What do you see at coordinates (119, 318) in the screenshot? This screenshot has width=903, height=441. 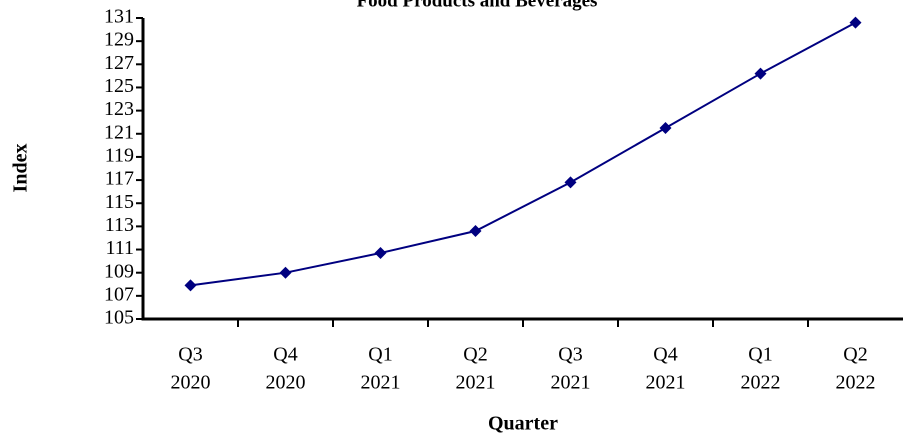 I see `y-tick-label: 105` at bounding box center [119, 318].